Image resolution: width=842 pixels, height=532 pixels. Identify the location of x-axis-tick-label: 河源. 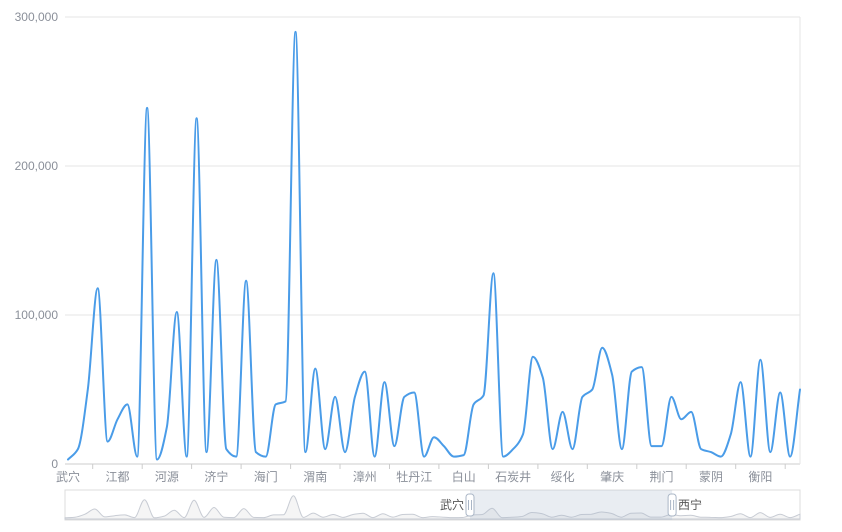
(167, 477).